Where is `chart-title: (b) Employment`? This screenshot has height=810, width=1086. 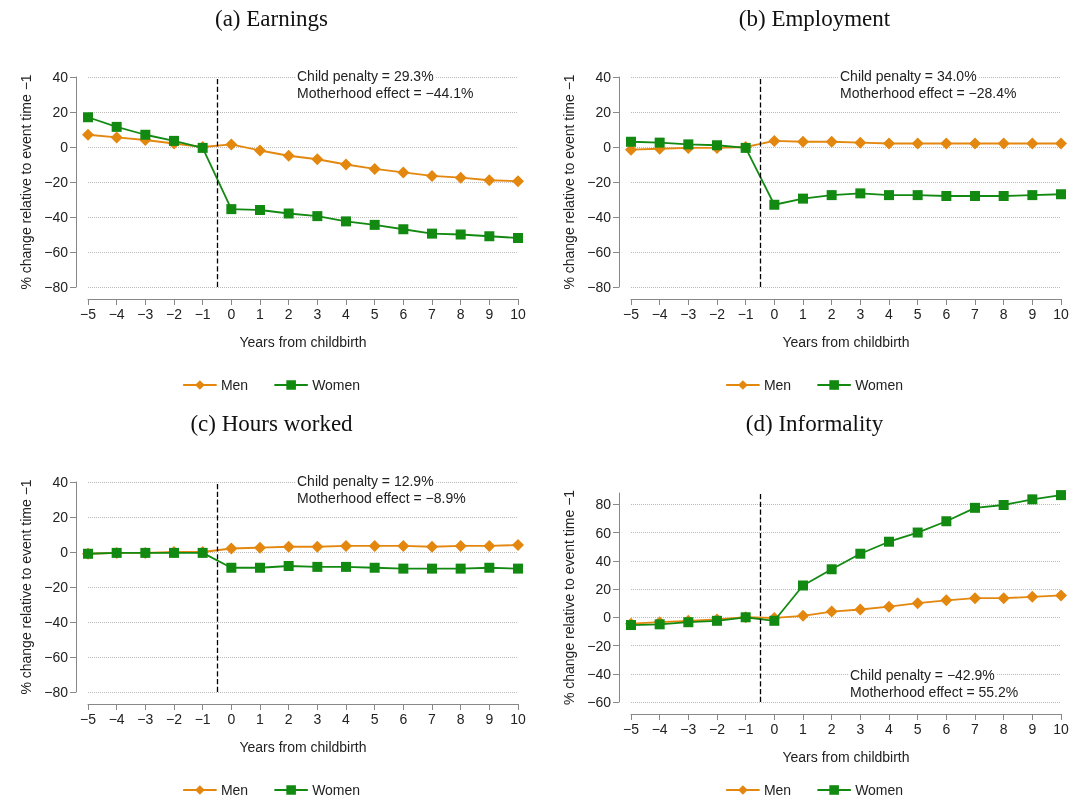
chart-title: (b) Employment is located at coordinates (814, 18).